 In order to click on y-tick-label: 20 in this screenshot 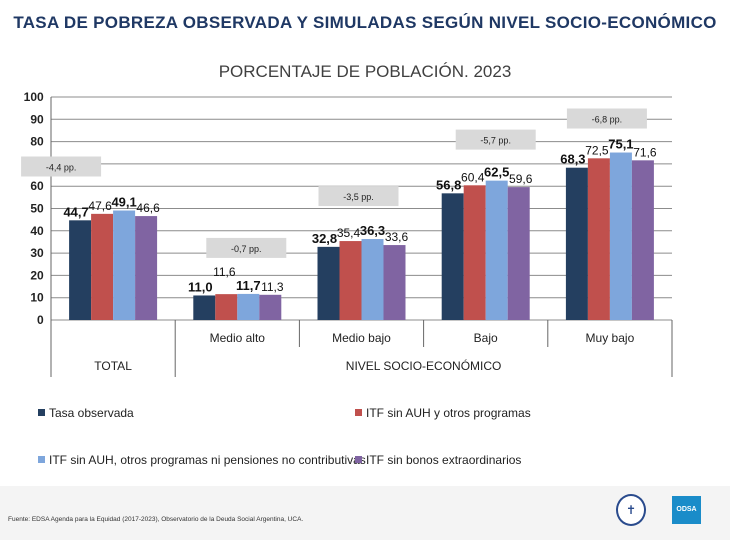, I will do `click(37, 275)`.